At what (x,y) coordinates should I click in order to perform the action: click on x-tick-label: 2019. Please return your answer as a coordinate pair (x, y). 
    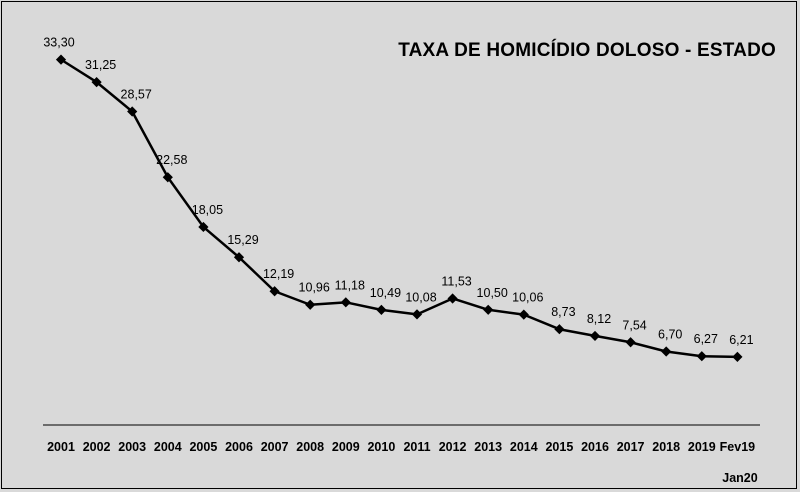
    Looking at the image, I should click on (702, 447).